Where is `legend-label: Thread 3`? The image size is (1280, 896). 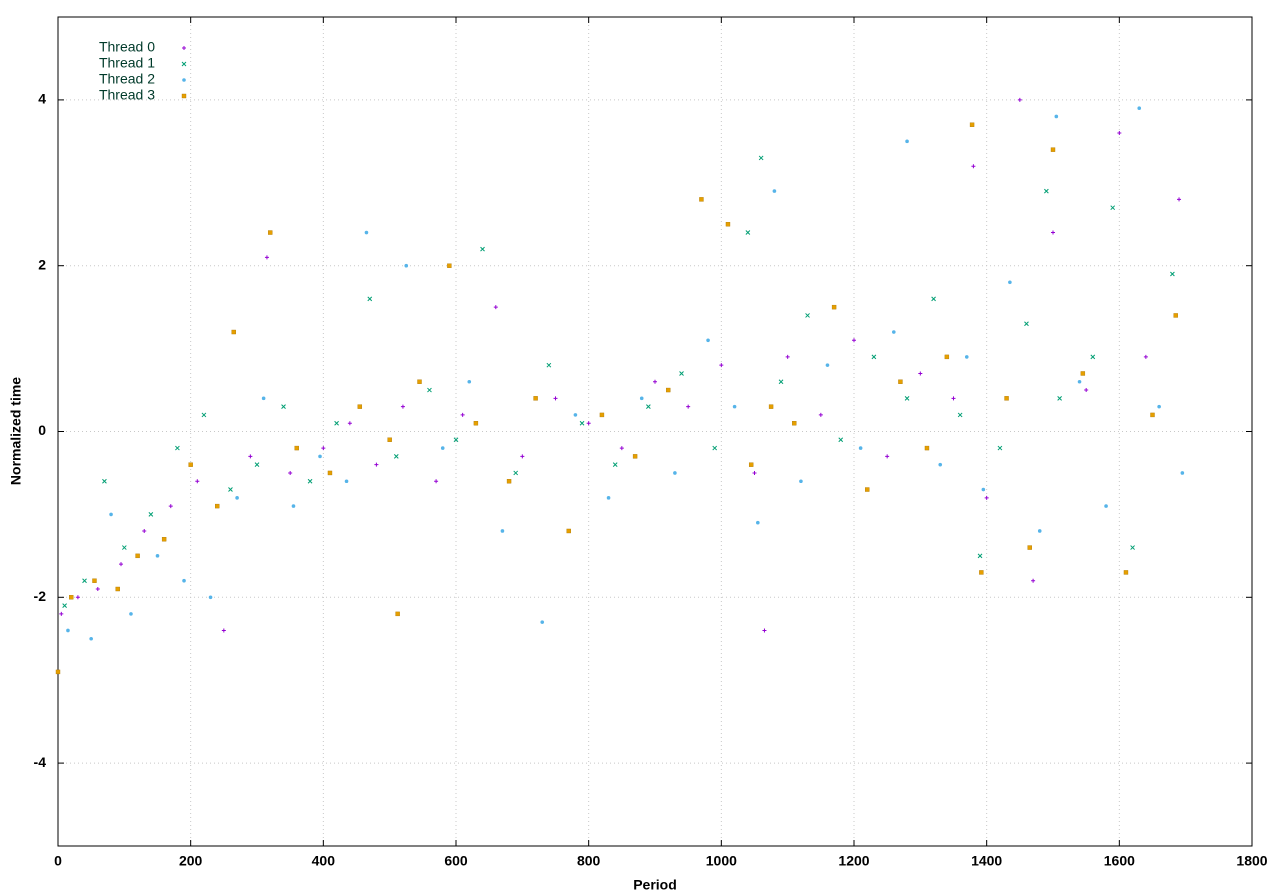
legend-label: Thread 3 is located at coordinates (127, 95).